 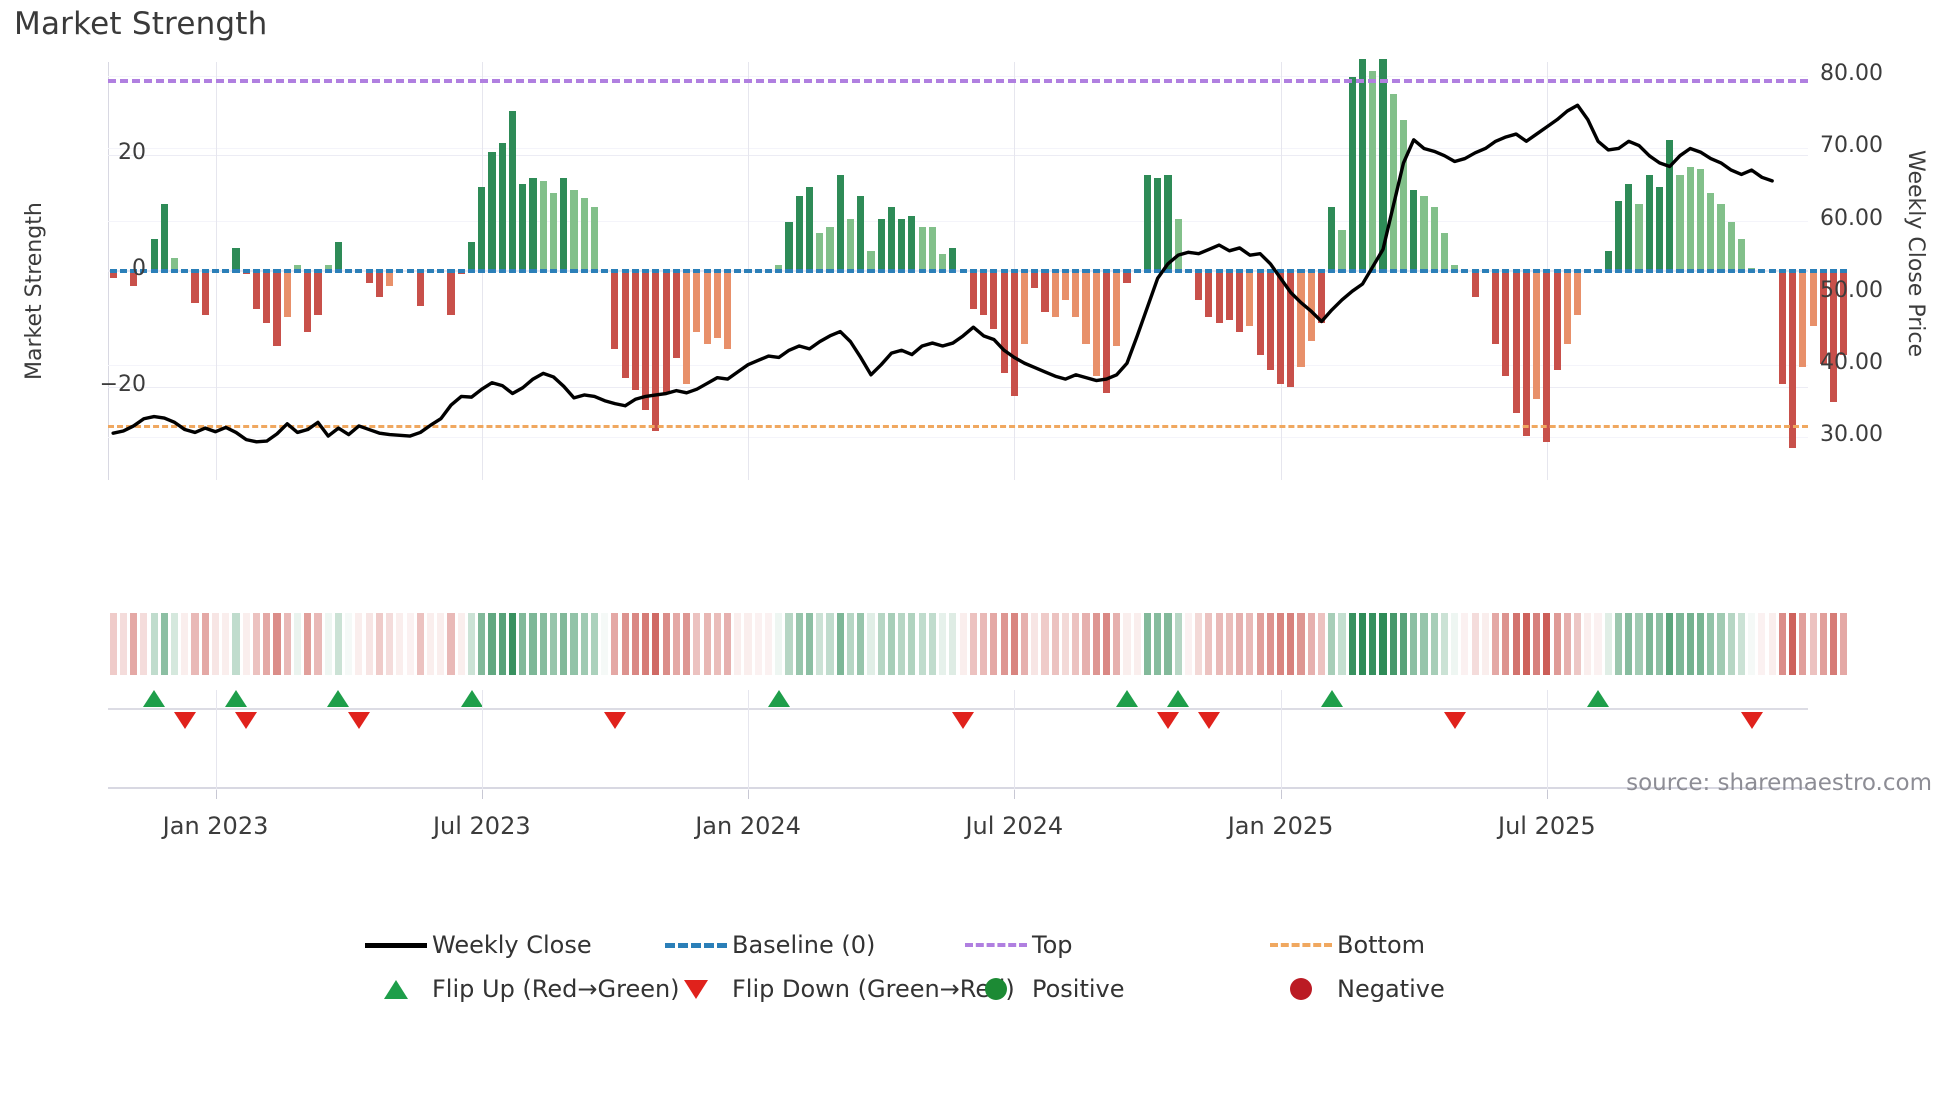 I want to click on x-tick-label: Jul 2025, so click(x=1547, y=826).